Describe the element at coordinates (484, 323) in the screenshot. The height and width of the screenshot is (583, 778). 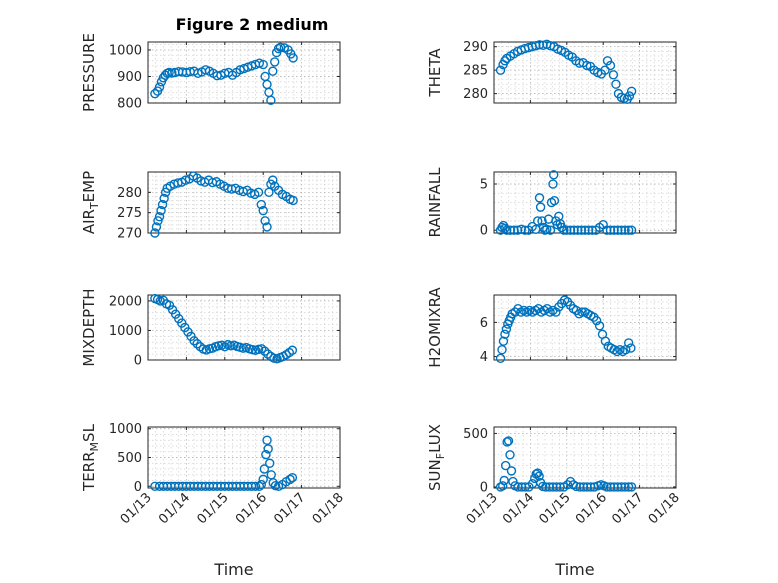
I see `y-tick-label: 6` at that location.